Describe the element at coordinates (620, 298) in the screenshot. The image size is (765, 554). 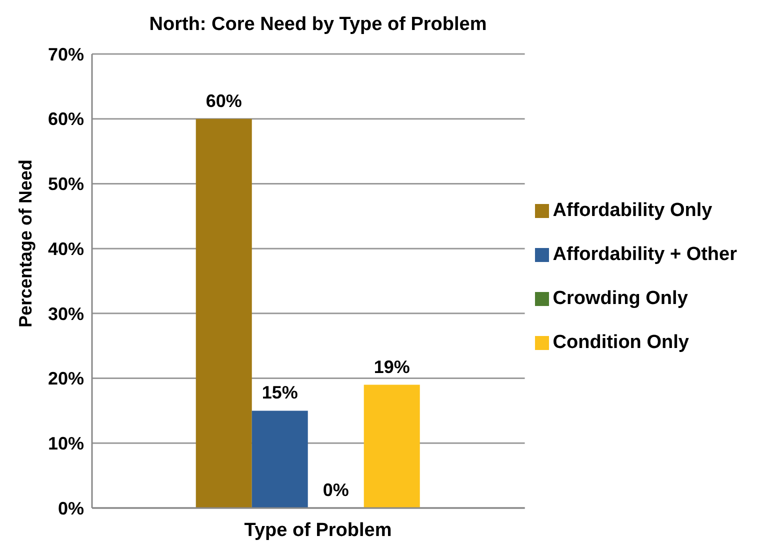
I see `legend-label: Crowding Only` at that location.